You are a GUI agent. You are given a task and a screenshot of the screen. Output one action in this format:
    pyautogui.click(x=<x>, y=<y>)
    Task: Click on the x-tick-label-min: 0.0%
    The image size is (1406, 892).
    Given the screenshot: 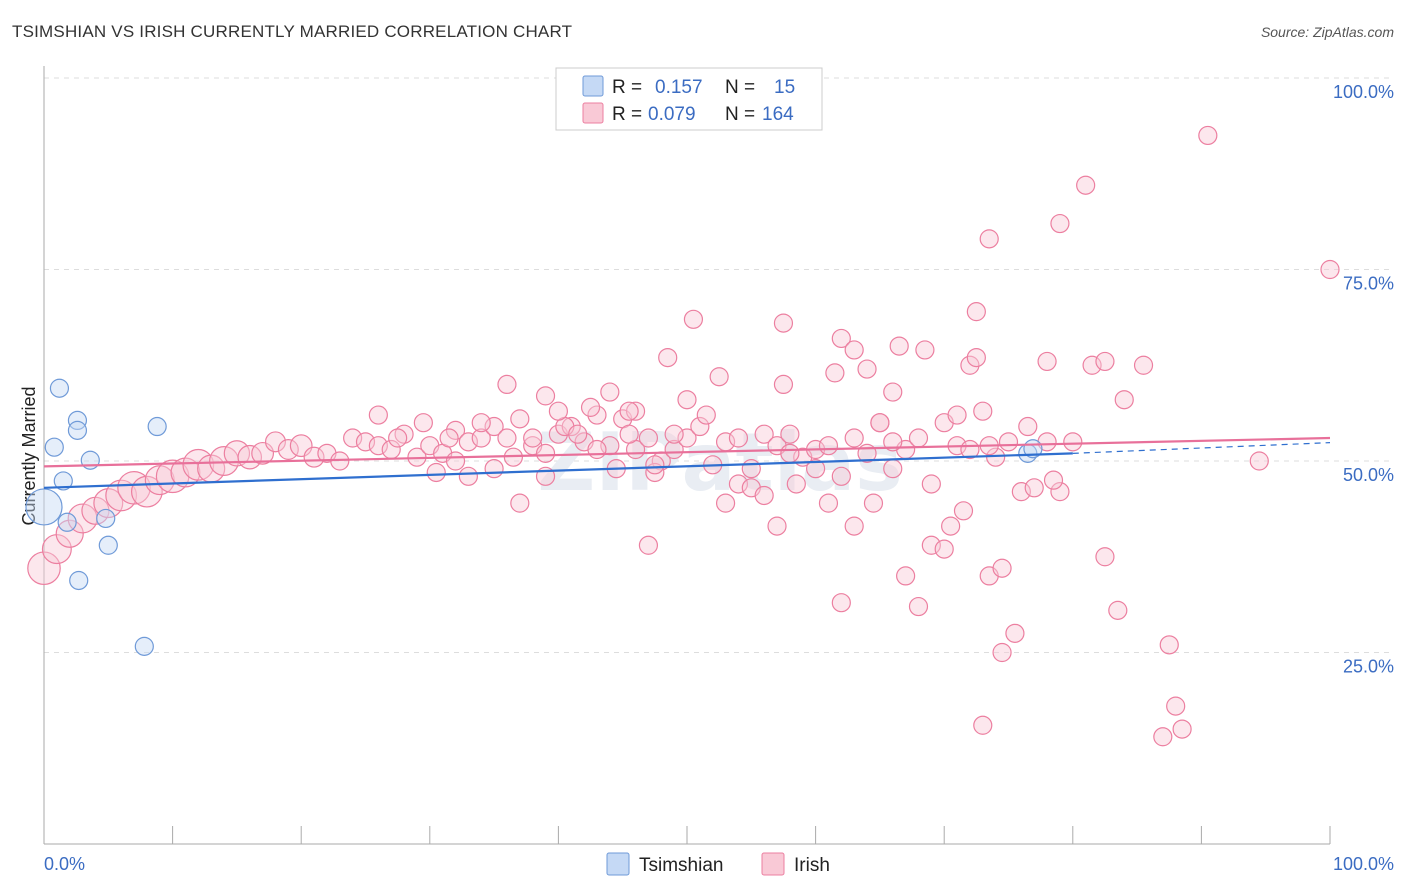 What is the action you would take?
    pyautogui.click(x=64, y=864)
    